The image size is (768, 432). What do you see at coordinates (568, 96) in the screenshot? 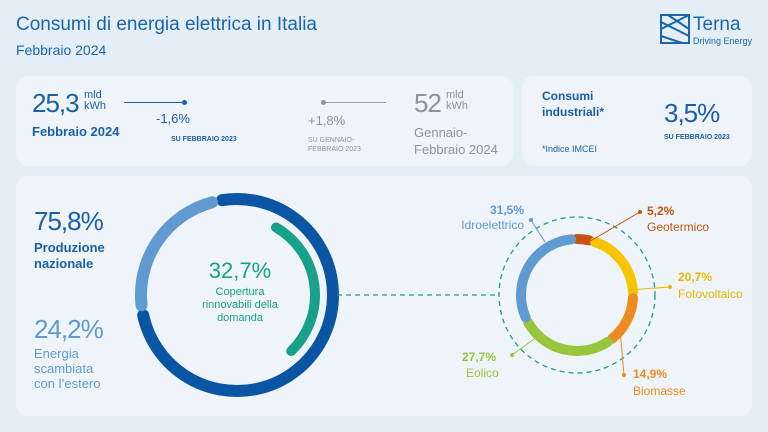
I see `industrial-label-1: Consumi` at bounding box center [568, 96].